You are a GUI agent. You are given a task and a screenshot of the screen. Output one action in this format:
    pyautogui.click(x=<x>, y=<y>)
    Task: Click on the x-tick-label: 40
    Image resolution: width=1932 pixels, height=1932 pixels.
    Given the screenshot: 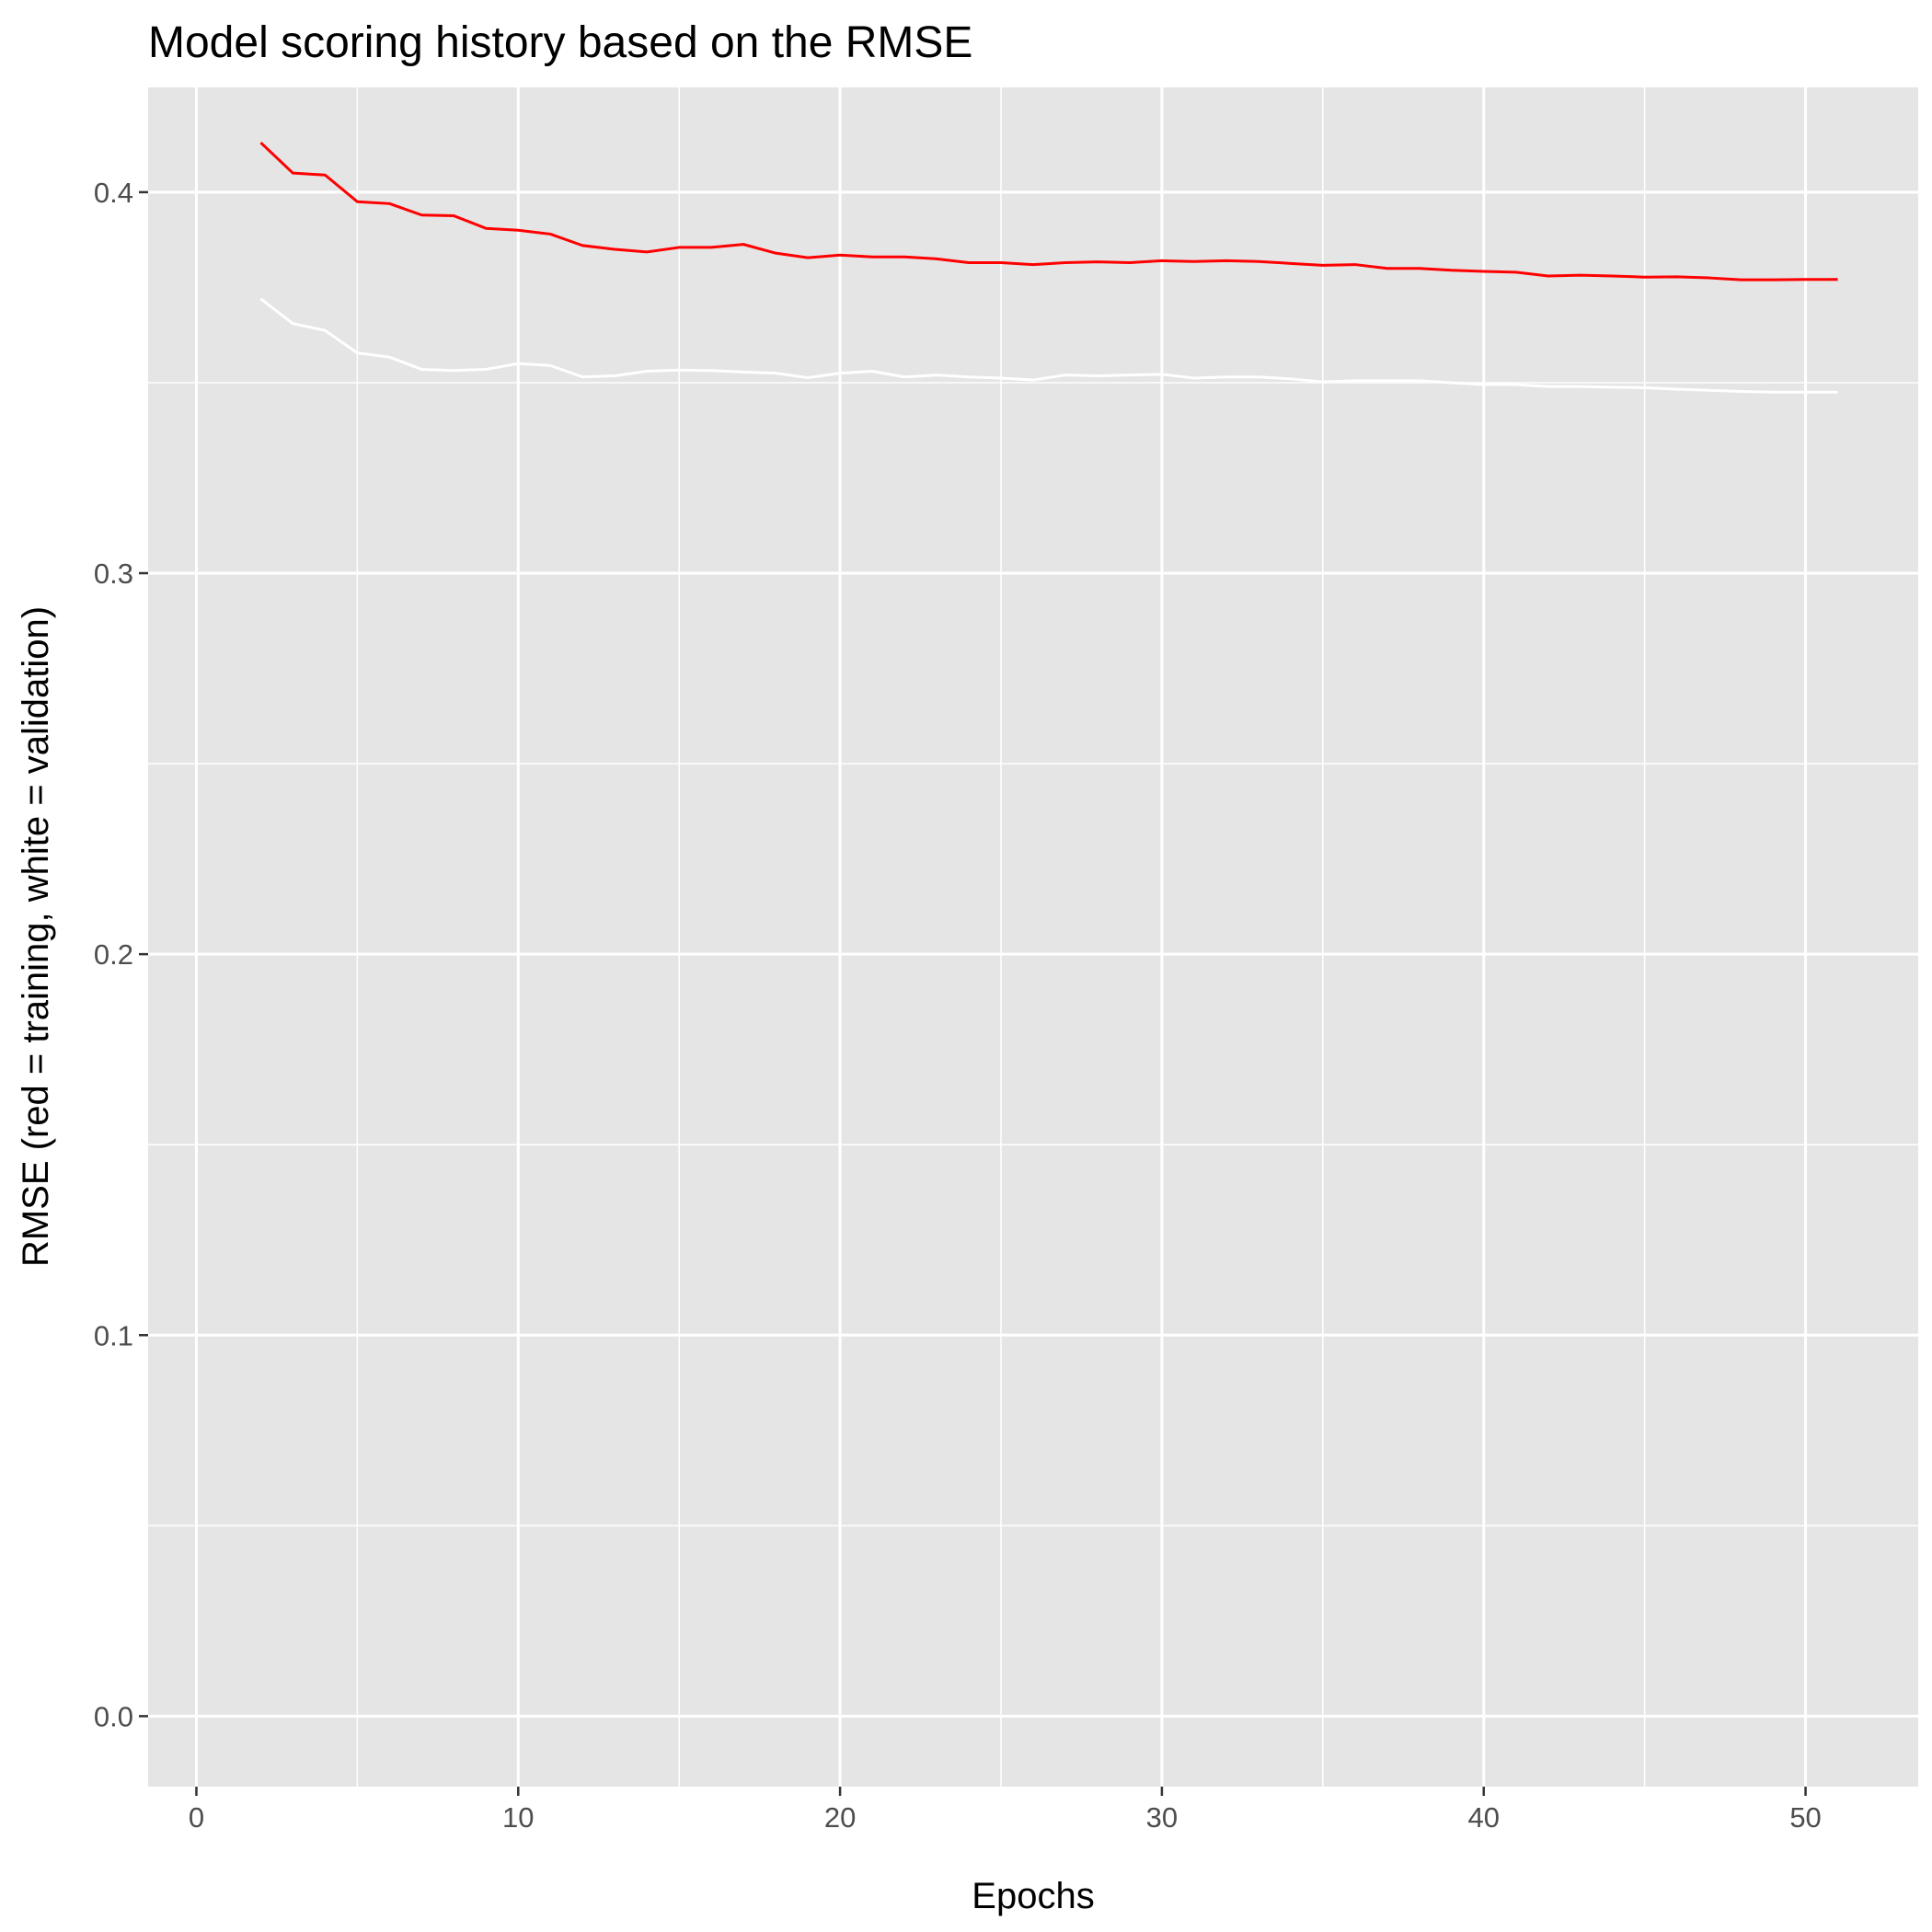 What is the action you would take?
    pyautogui.click(x=1484, y=1817)
    